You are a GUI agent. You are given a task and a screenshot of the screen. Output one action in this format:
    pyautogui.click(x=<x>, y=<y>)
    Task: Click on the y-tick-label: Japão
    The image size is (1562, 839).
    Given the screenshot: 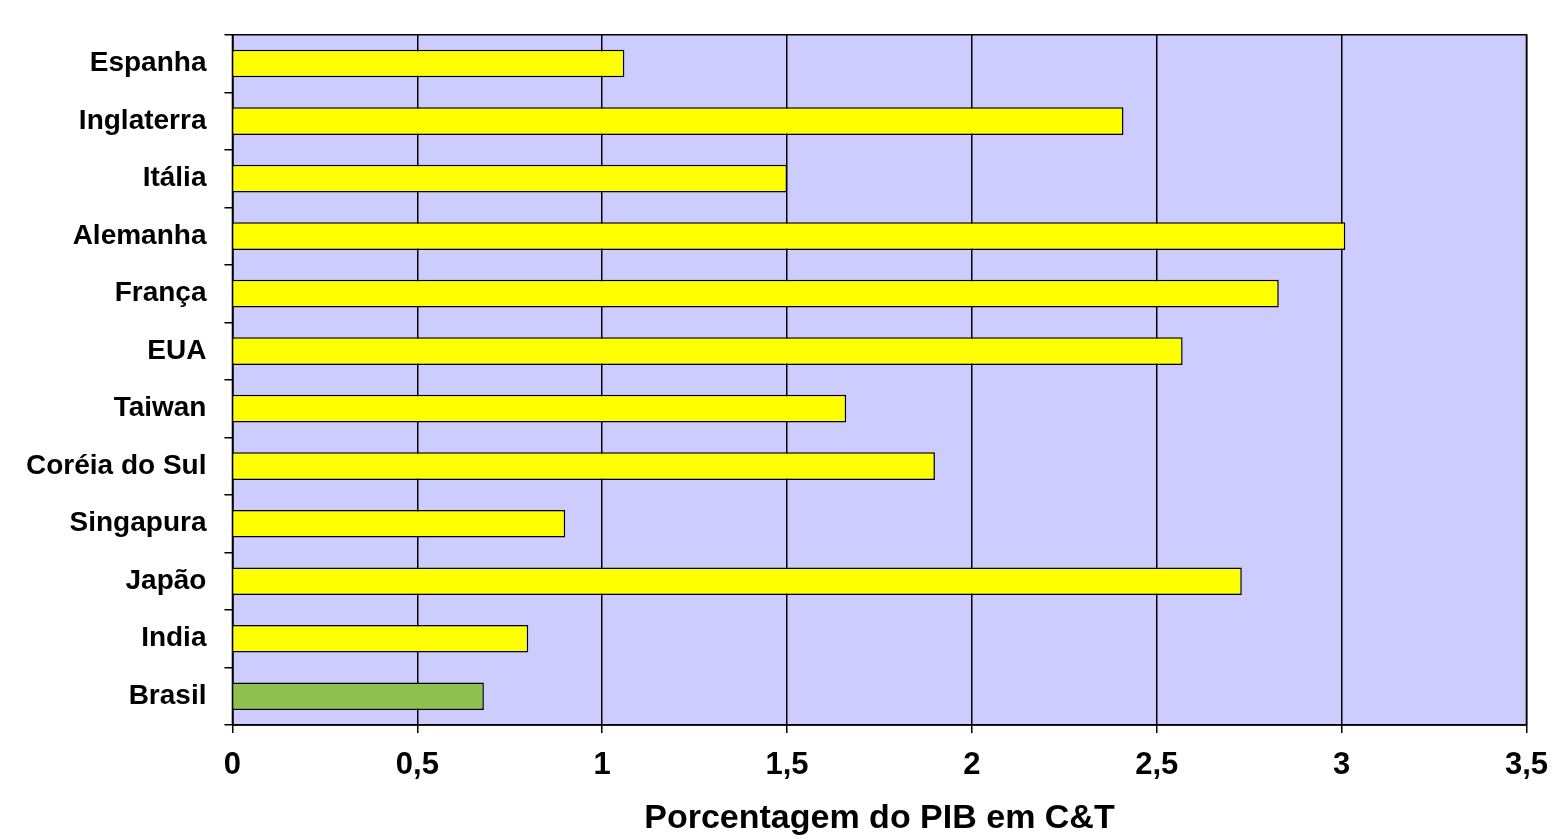 What is the action you would take?
    pyautogui.click(x=166, y=579)
    